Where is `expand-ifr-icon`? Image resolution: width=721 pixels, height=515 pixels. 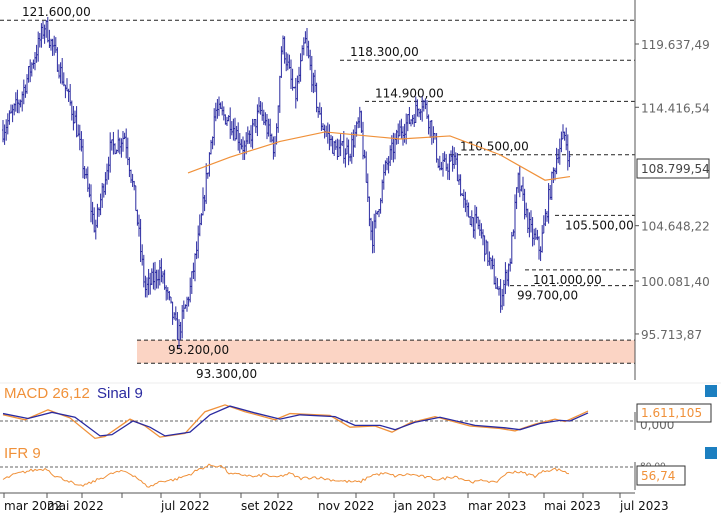 expand-ifr-icon is located at coordinates (711, 453).